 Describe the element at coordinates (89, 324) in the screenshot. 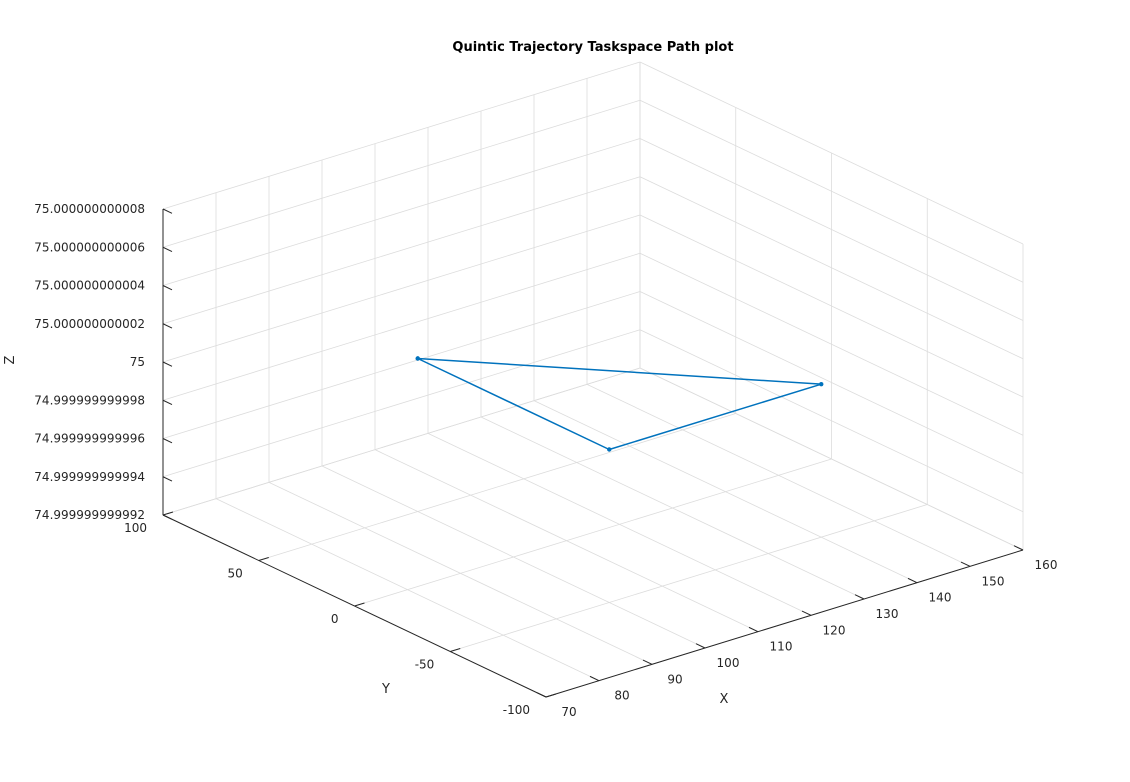

I see `z-tick-label: 75.000000000002` at that location.